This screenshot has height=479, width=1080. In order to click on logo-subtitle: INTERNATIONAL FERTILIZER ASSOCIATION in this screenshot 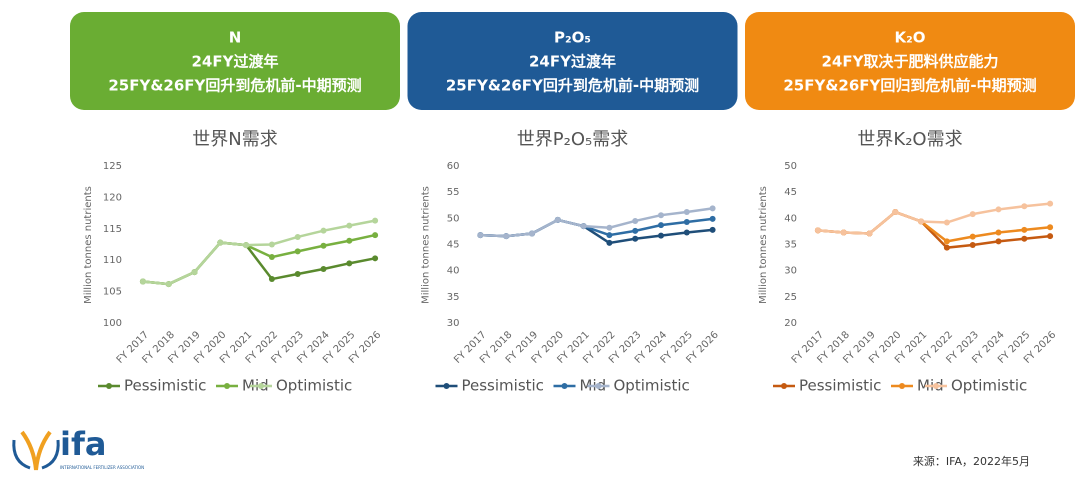, I will do `click(102, 467)`.